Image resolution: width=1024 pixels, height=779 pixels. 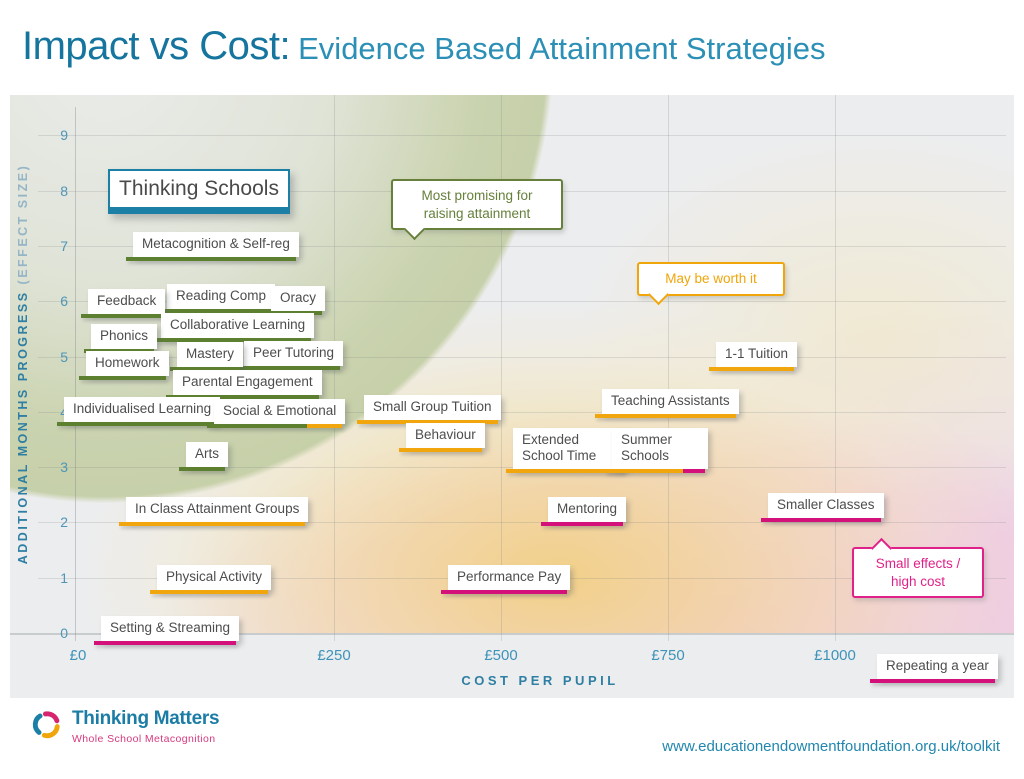 What do you see at coordinates (822, 507) in the screenshot?
I see `strategy-label-smaller-classes: Smaller Classes` at bounding box center [822, 507].